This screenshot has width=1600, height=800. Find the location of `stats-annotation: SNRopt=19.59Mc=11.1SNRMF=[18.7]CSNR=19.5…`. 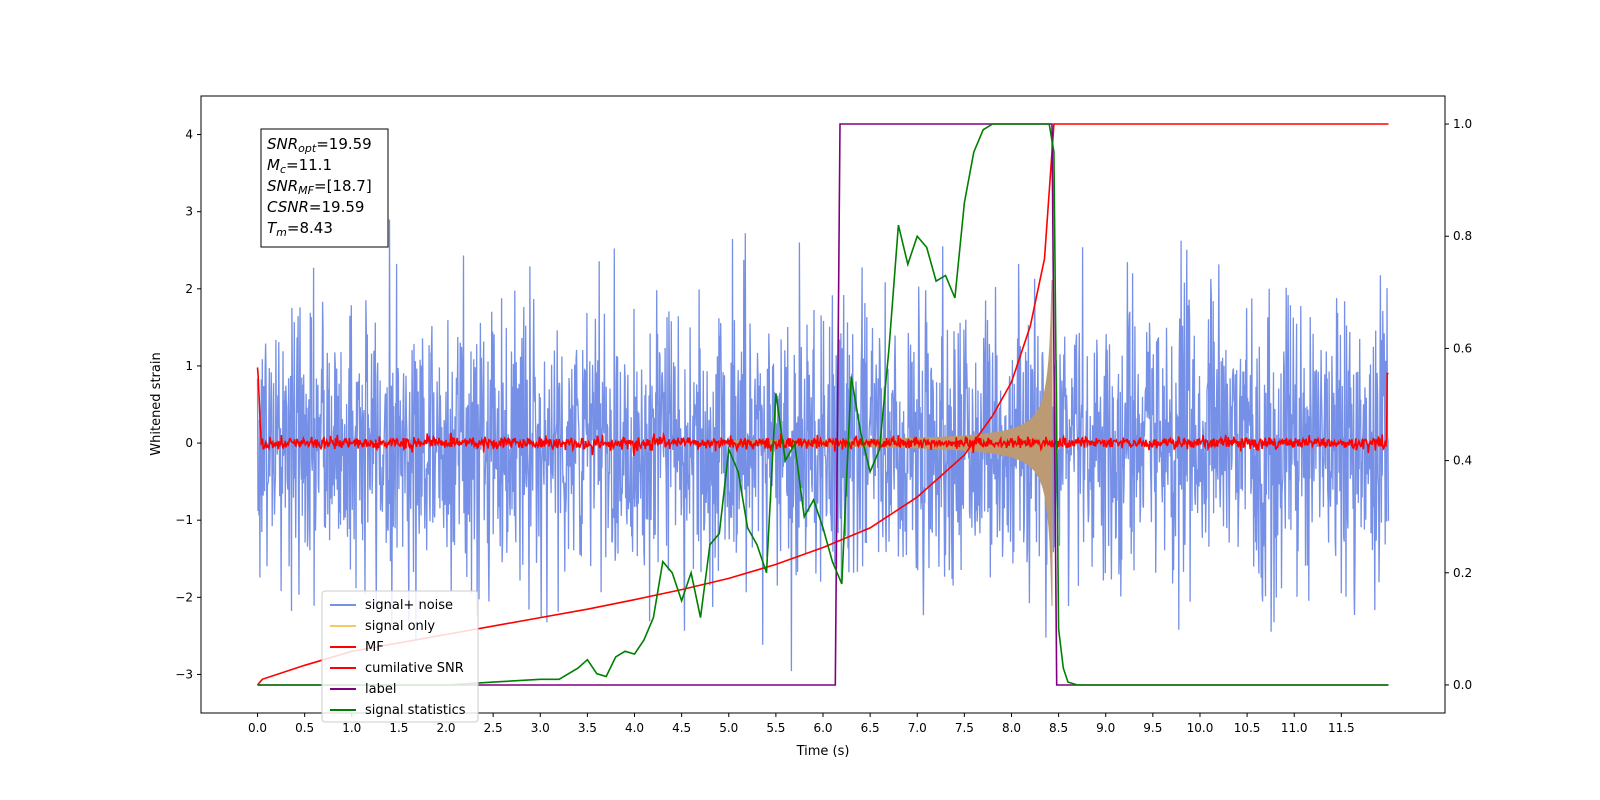

stats-annotation: SNRopt=19.59Mc=11.1SNRMF=[18.7]CSNR=19.5… is located at coordinates (324, 188).